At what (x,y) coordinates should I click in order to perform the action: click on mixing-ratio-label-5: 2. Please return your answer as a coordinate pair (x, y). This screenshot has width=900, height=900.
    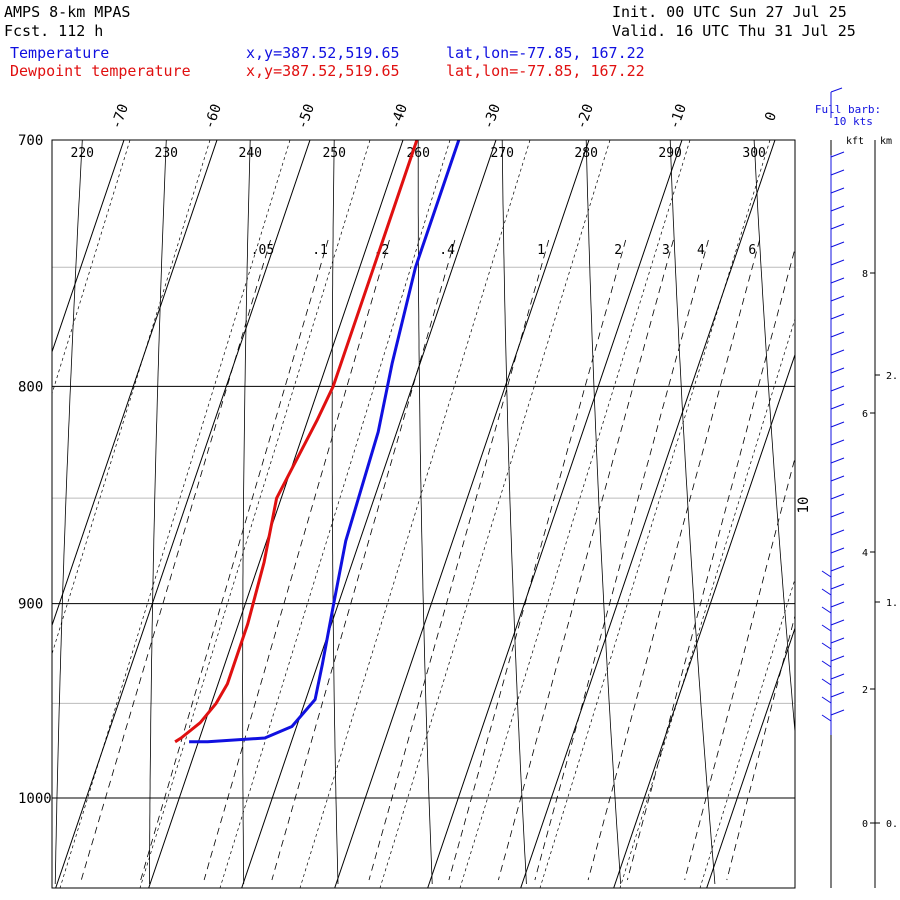
    Looking at the image, I should click on (618, 250).